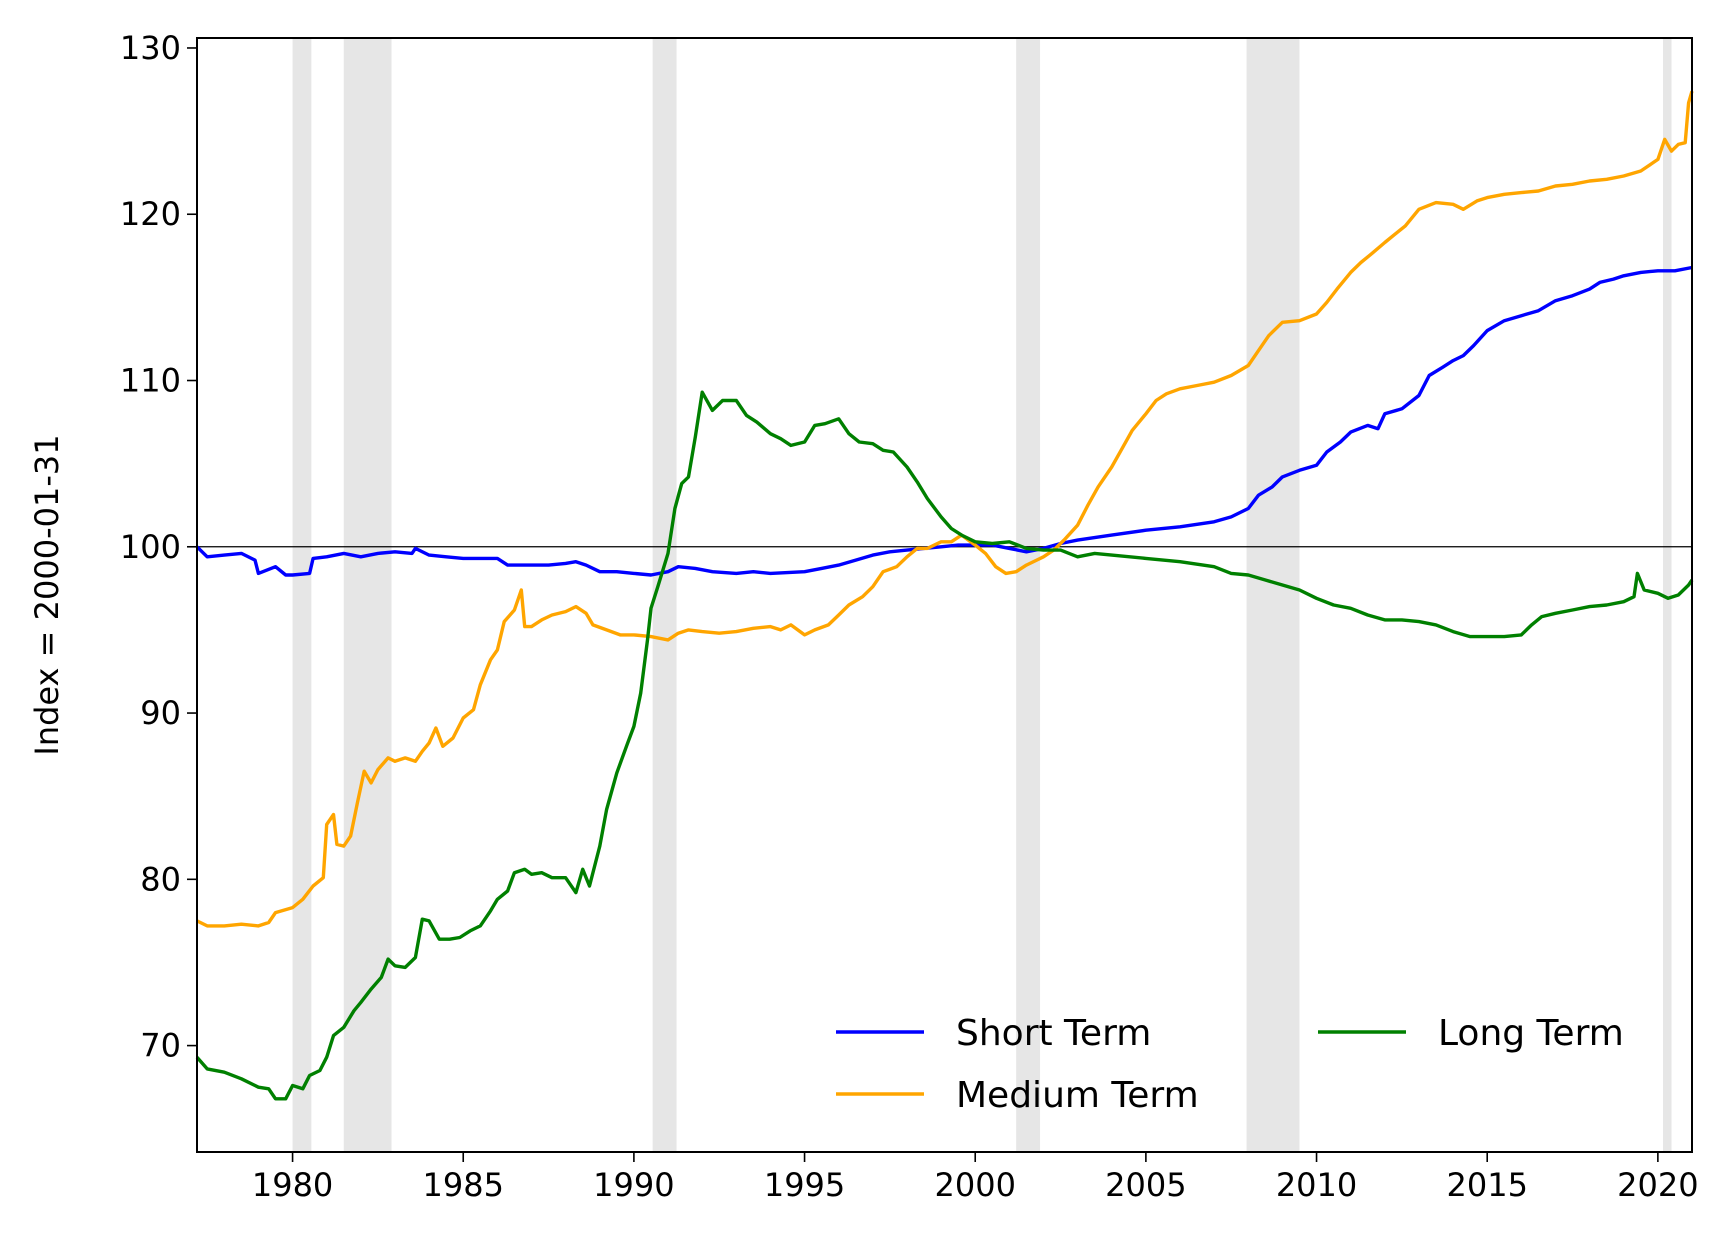 The width and height of the screenshot is (1732, 1246). I want to click on legend-label: Short Term, so click(1053, 1033).